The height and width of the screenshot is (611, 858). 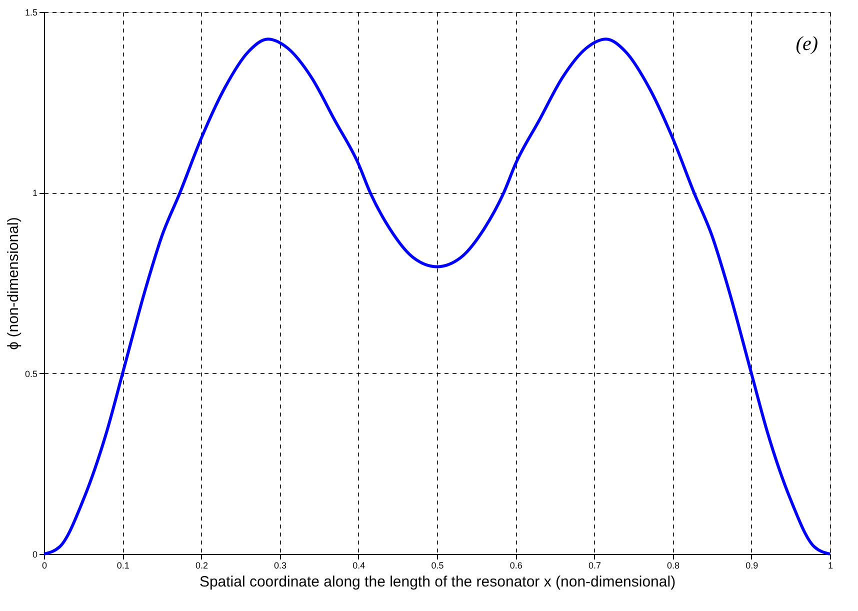 I want to click on y-tick-label: 0.5, so click(x=31, y=373).